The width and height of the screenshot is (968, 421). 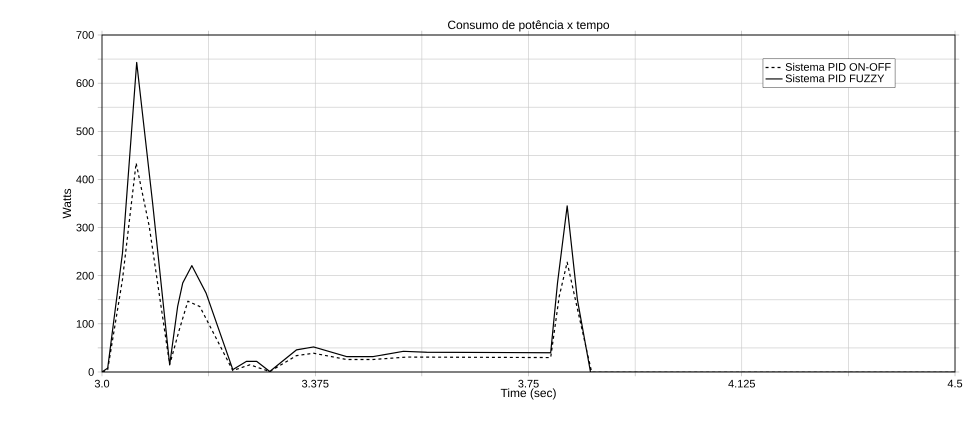 I want to click on x-tick-label: 4.125, so click(x=741, y=384).